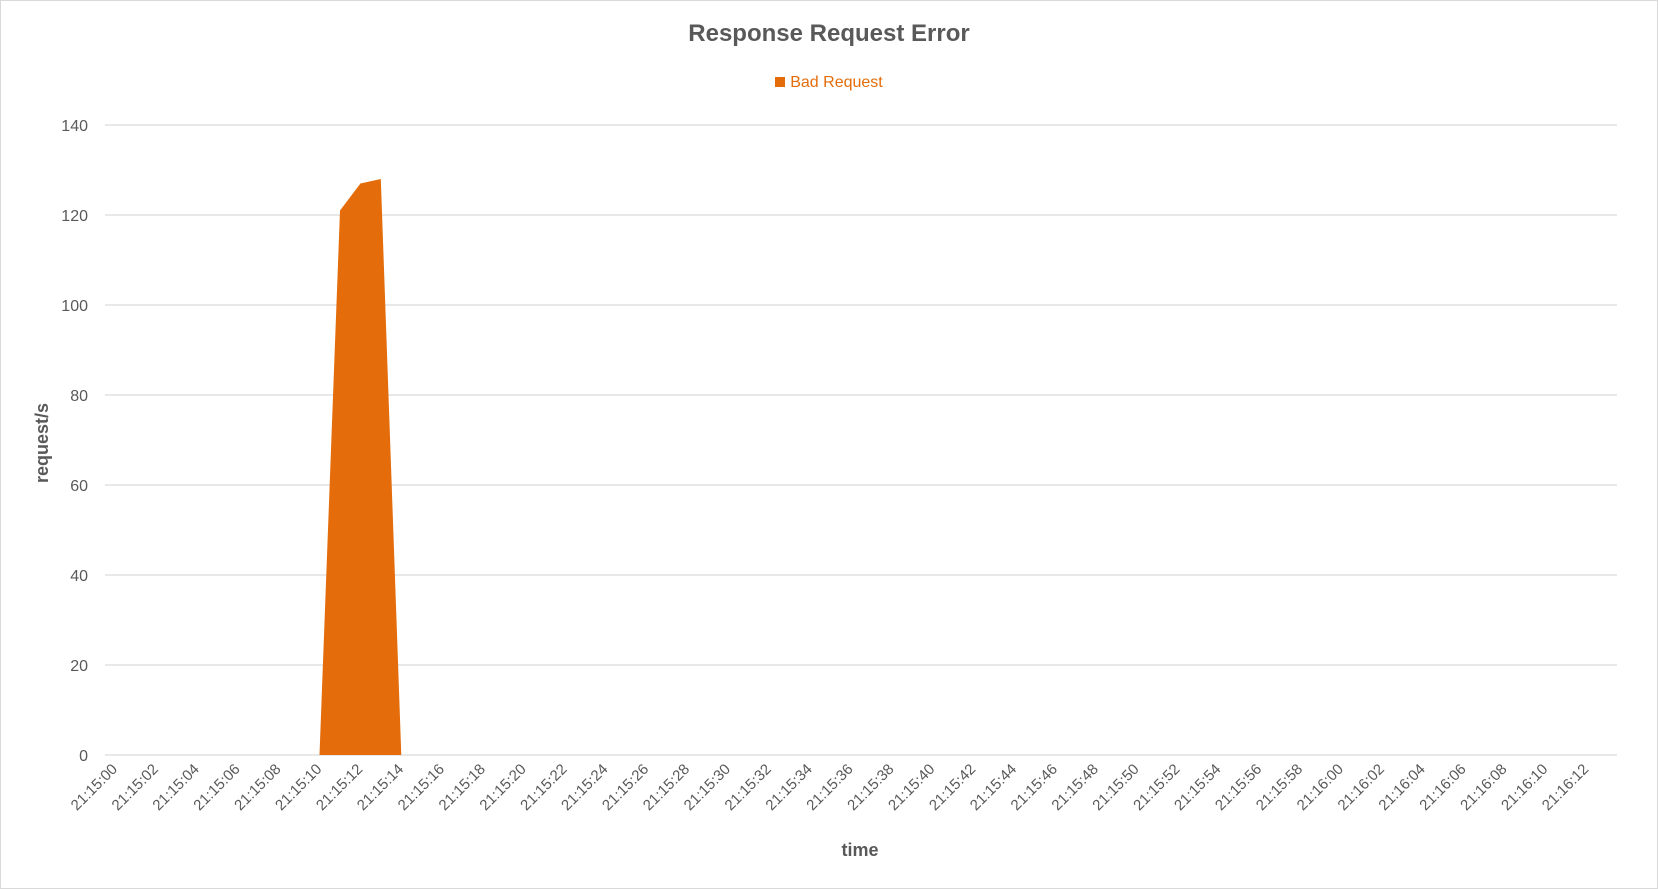 The height and width of the screenshot is (889, 1658). What do you see at coordinates (79, 396) in the screenshot?
I see `y-tick-label-80: 80` at bounding box center [79, 396].